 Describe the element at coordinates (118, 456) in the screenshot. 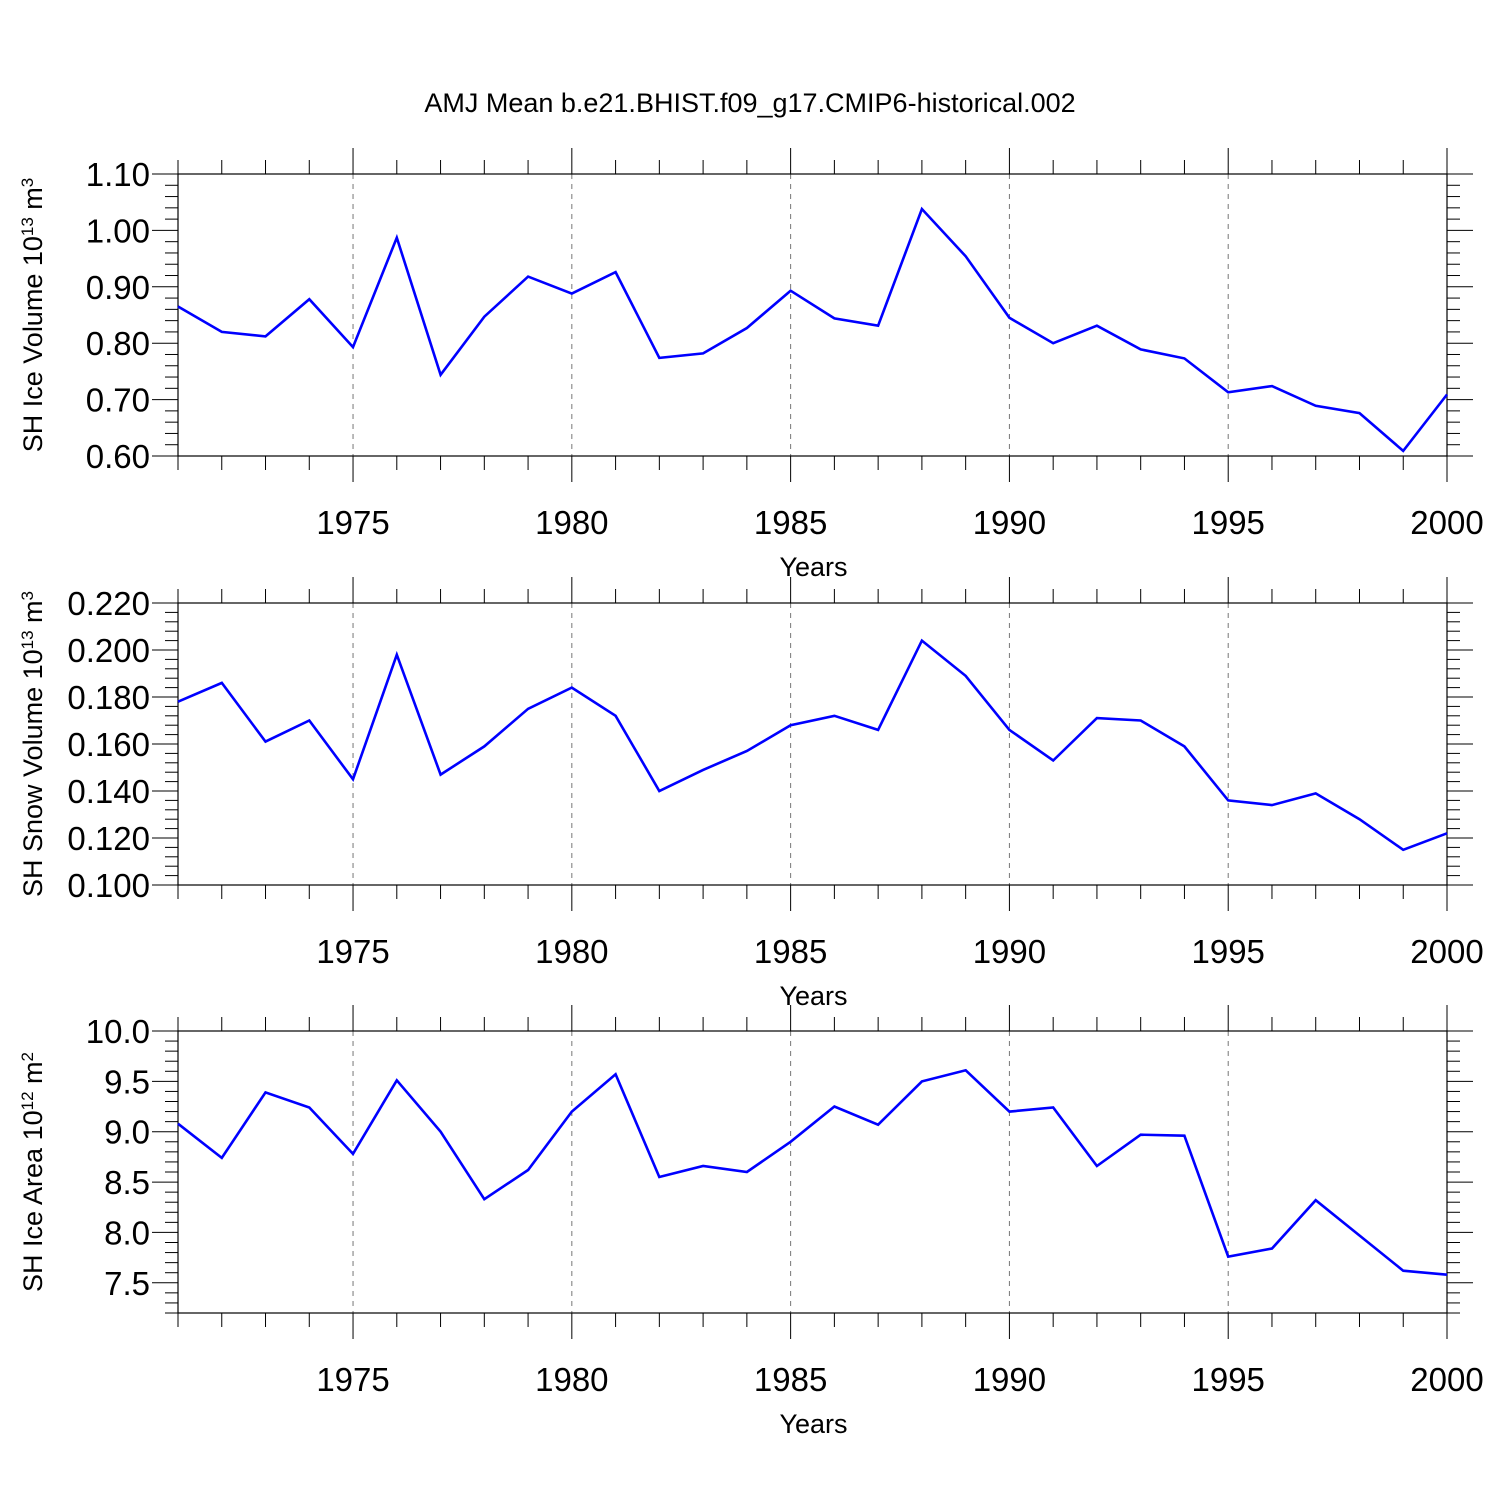

I see `y-tick-label: 0.60` at that location.